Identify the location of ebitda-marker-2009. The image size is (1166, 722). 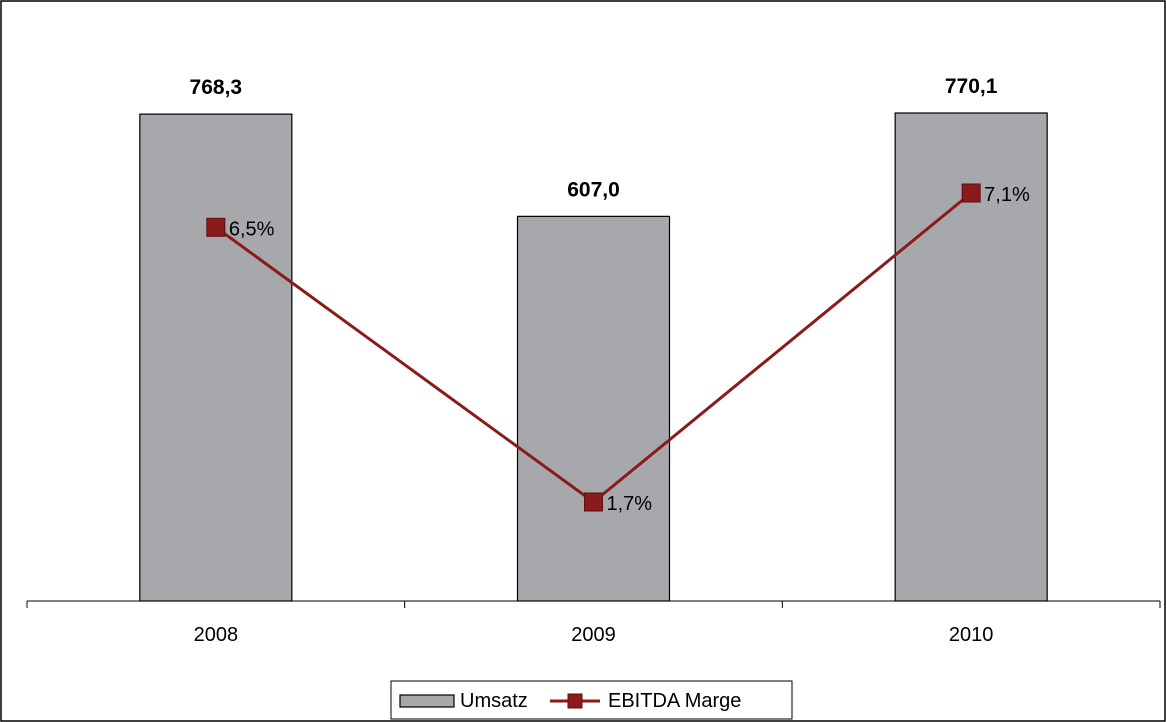
(593, 502).